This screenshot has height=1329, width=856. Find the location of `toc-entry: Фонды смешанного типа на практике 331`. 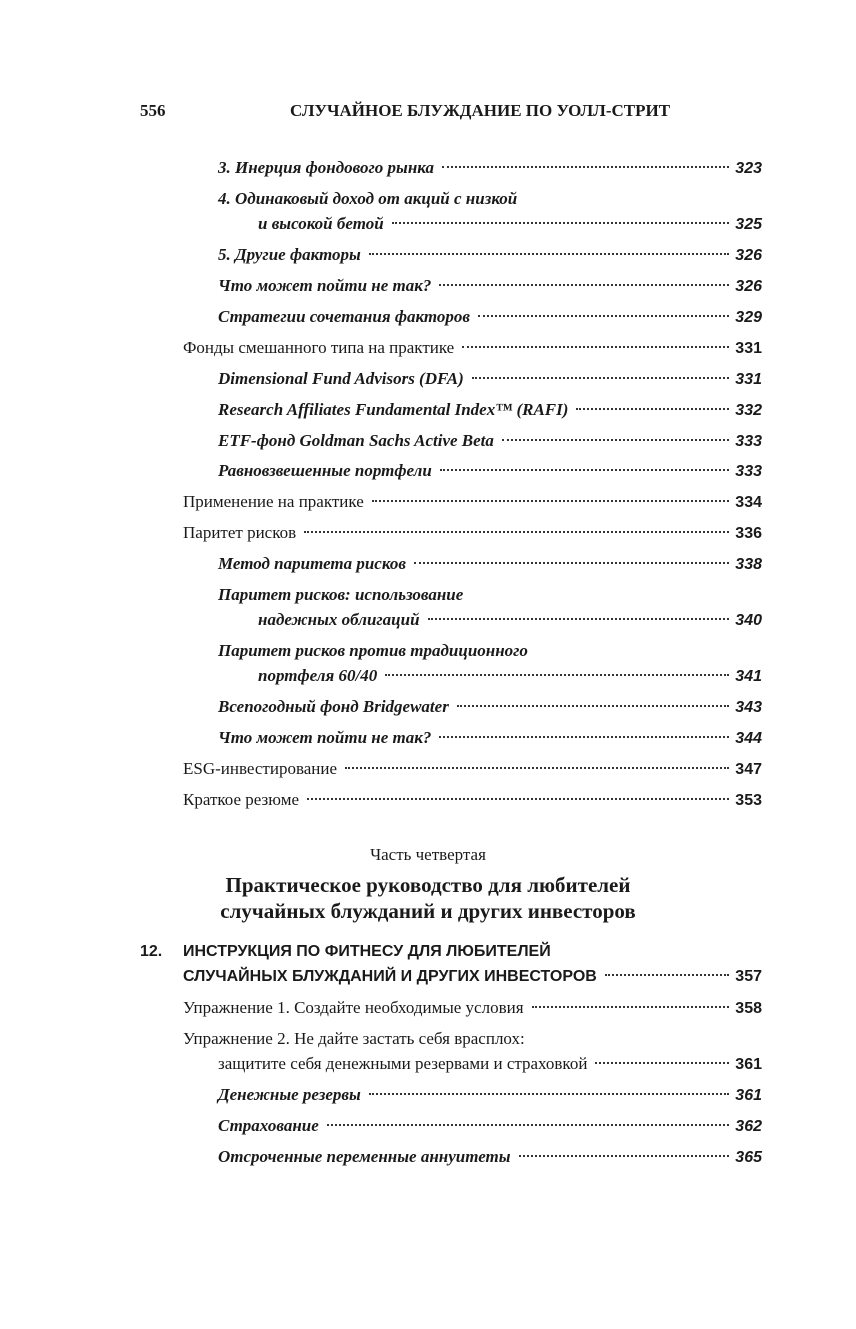

toc-entry: Фонды смешанного типа на практике 331 is located at coordinates (472, 348).